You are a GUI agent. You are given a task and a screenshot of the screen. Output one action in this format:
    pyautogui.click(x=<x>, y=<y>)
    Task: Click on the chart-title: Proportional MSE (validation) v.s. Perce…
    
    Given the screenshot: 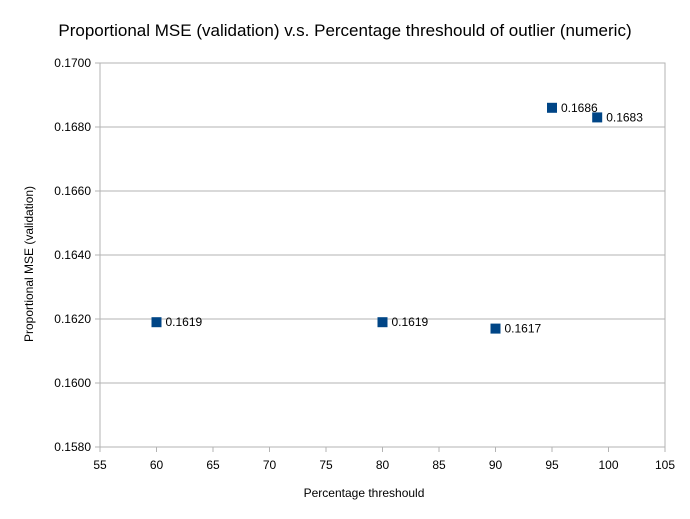 What is the action you would take?
    pyautogui.click(x=344, y=30)
    